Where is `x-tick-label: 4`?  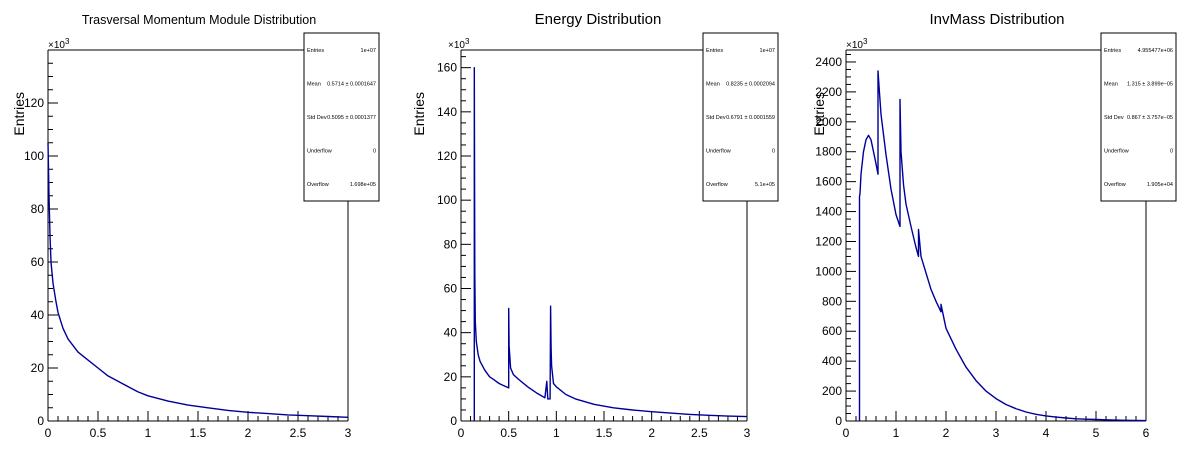
x-tick-label: 4 is located at coordinates (1046, 433).